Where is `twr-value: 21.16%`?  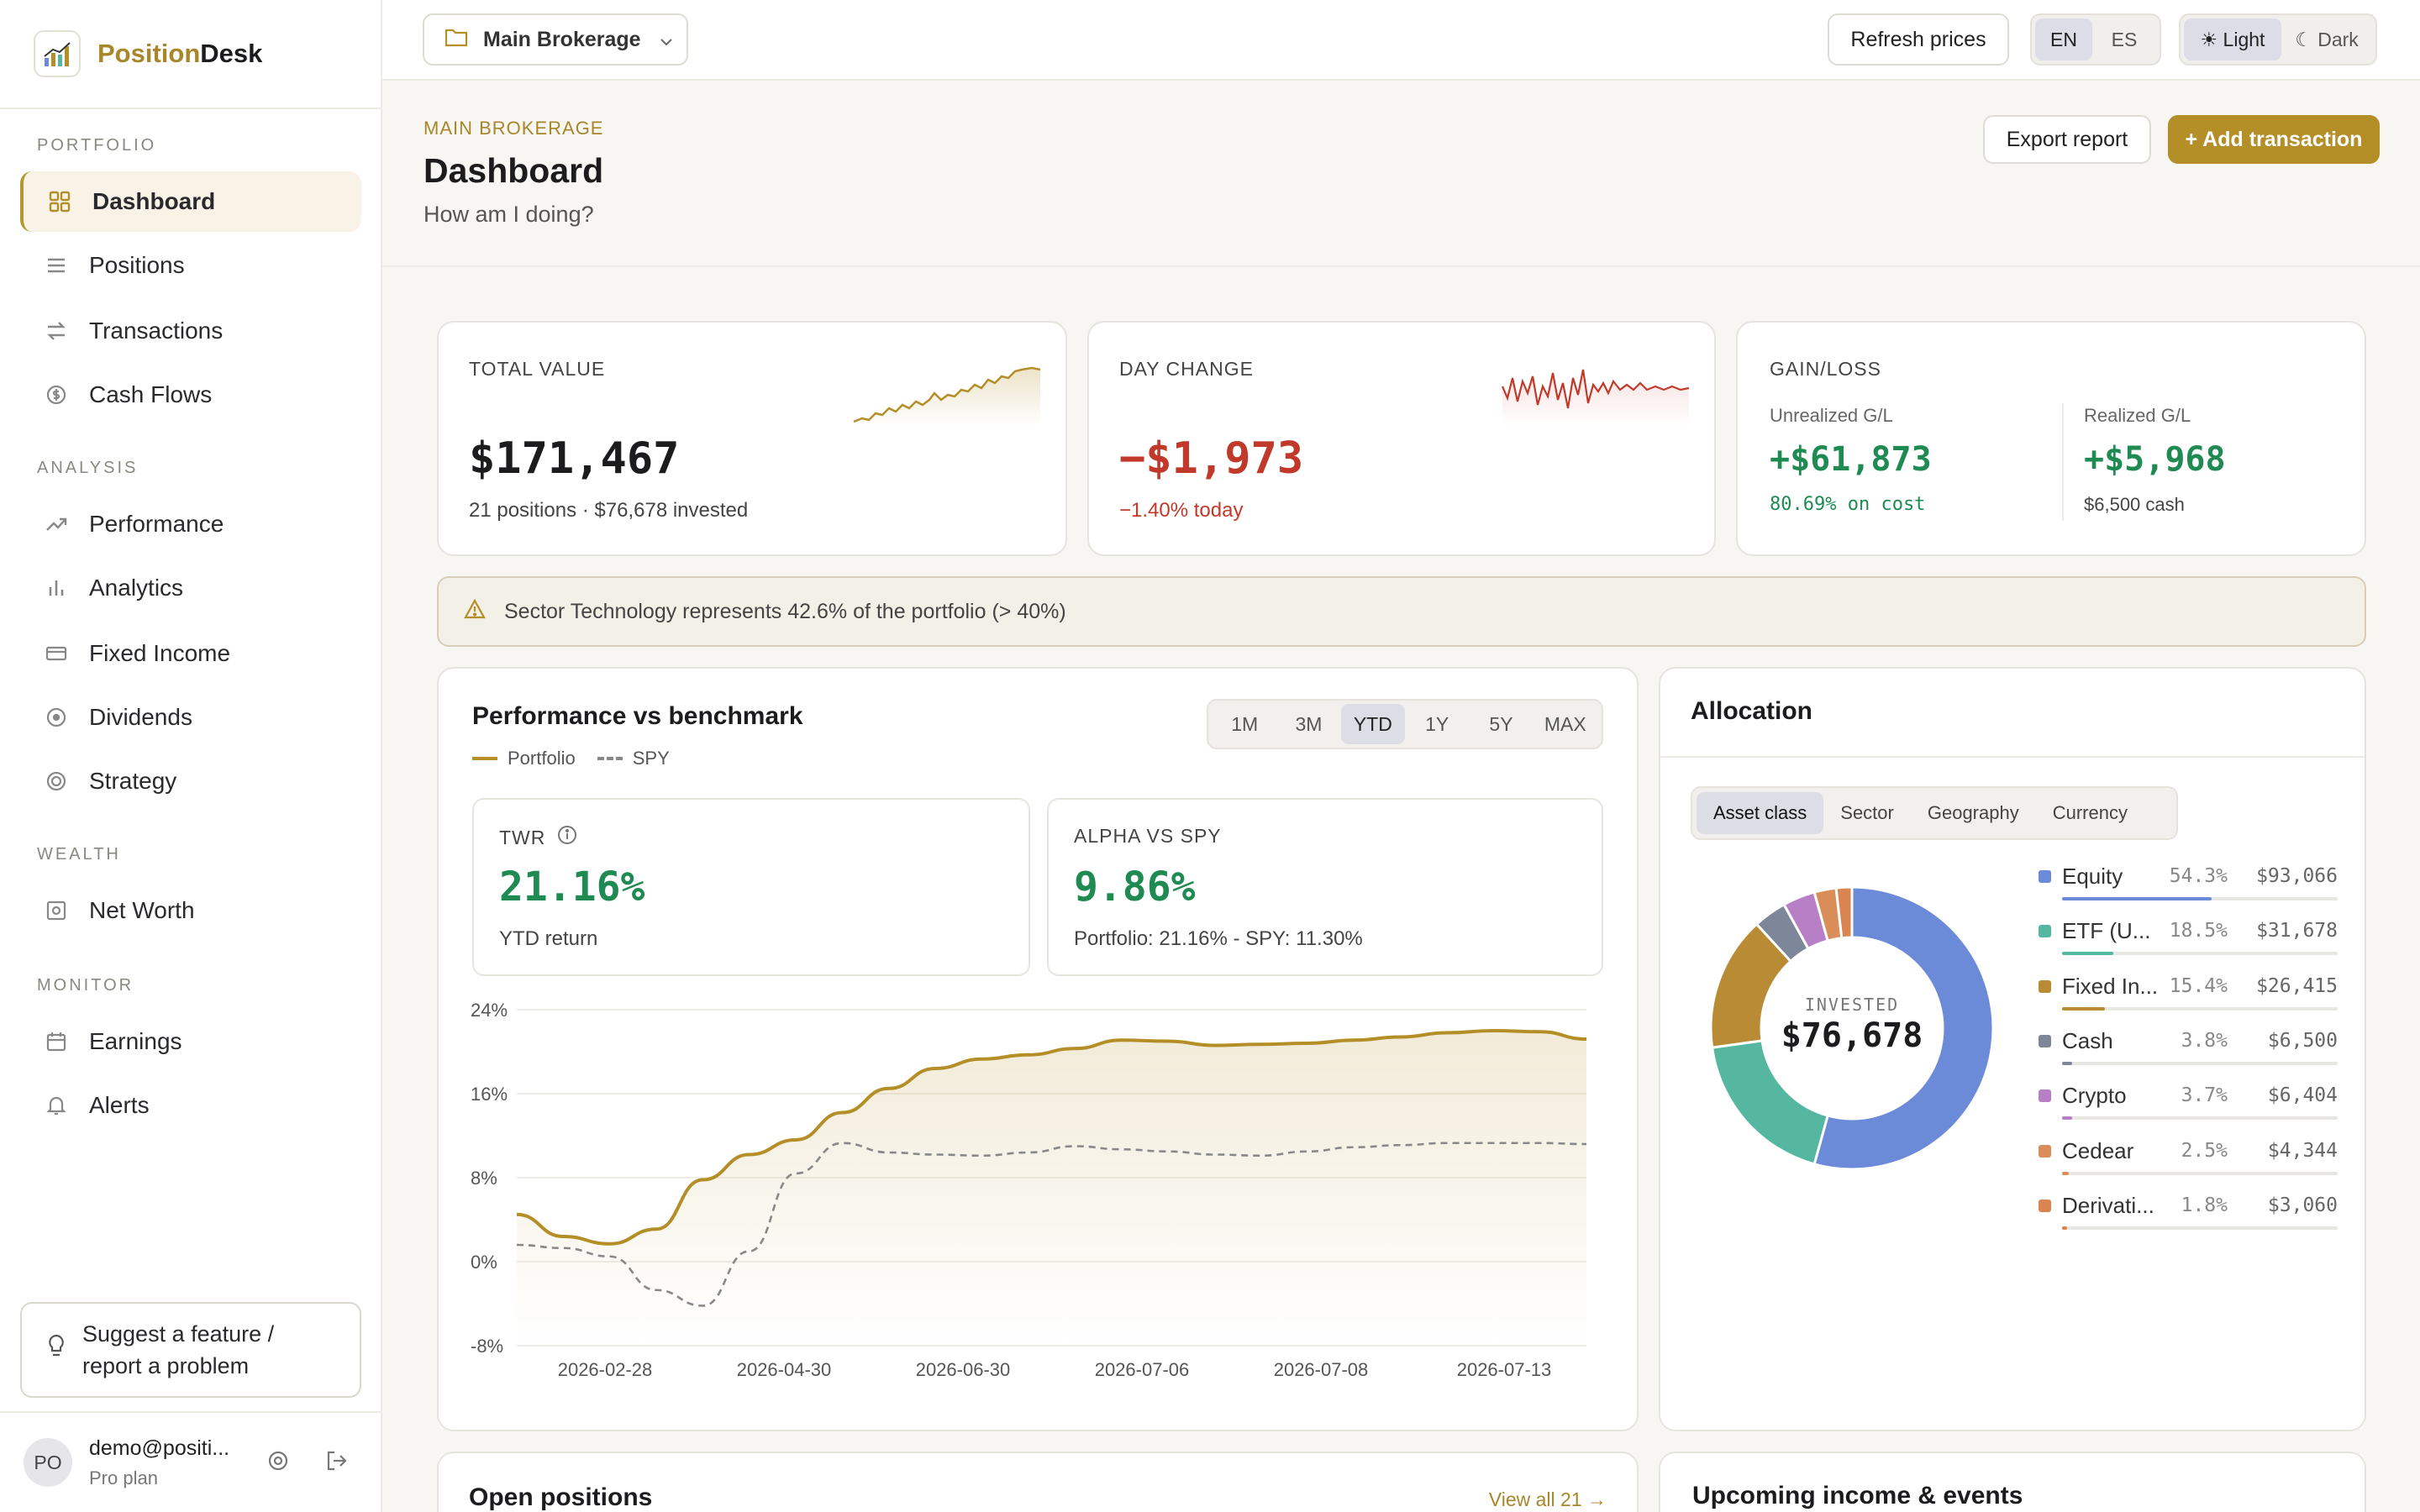
twr-value: 21.16% is located at coordinates (572, 887).